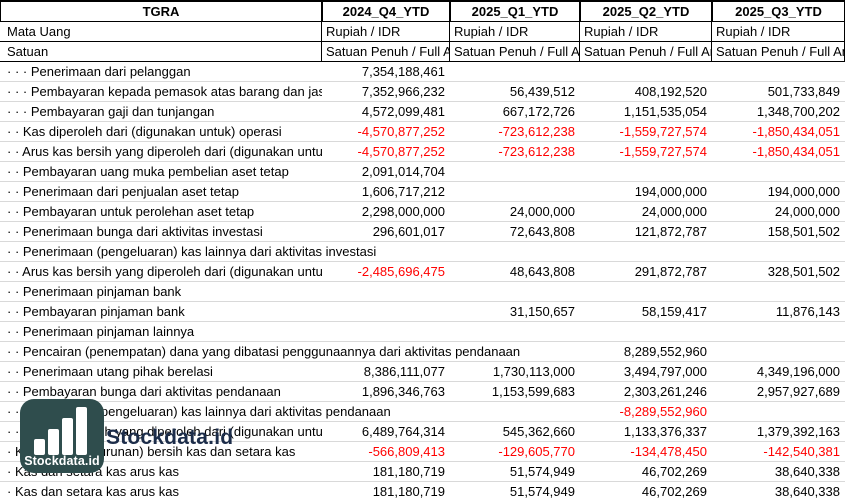  Describe the element at coordinates (403, 431) in the screenshot. I see `cell-value: 6,489,764,314` at that location.